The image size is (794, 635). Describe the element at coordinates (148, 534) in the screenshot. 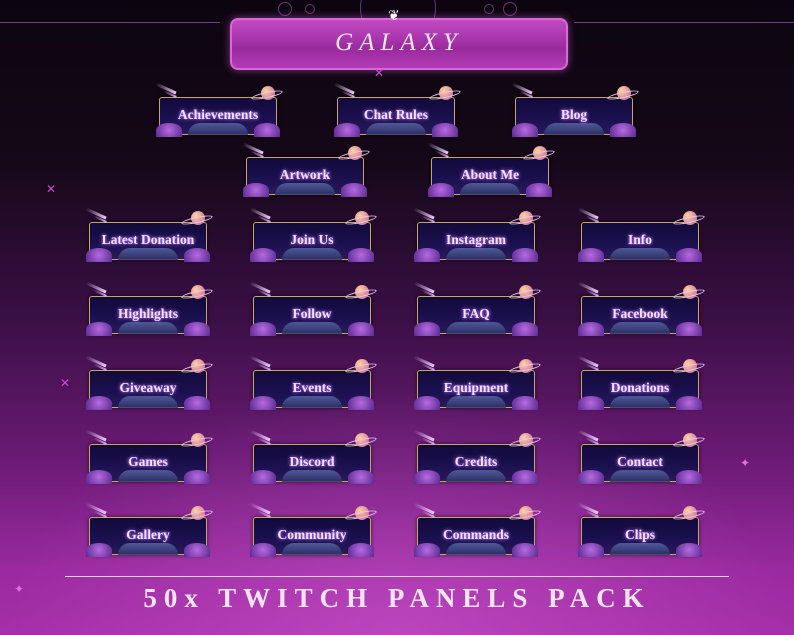

I see `panel-label: Gallery` at that location.